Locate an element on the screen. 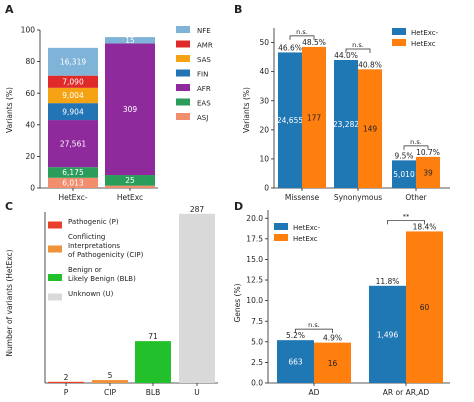  panel-b-bar-hetexc is located at coordinates (370, 128).